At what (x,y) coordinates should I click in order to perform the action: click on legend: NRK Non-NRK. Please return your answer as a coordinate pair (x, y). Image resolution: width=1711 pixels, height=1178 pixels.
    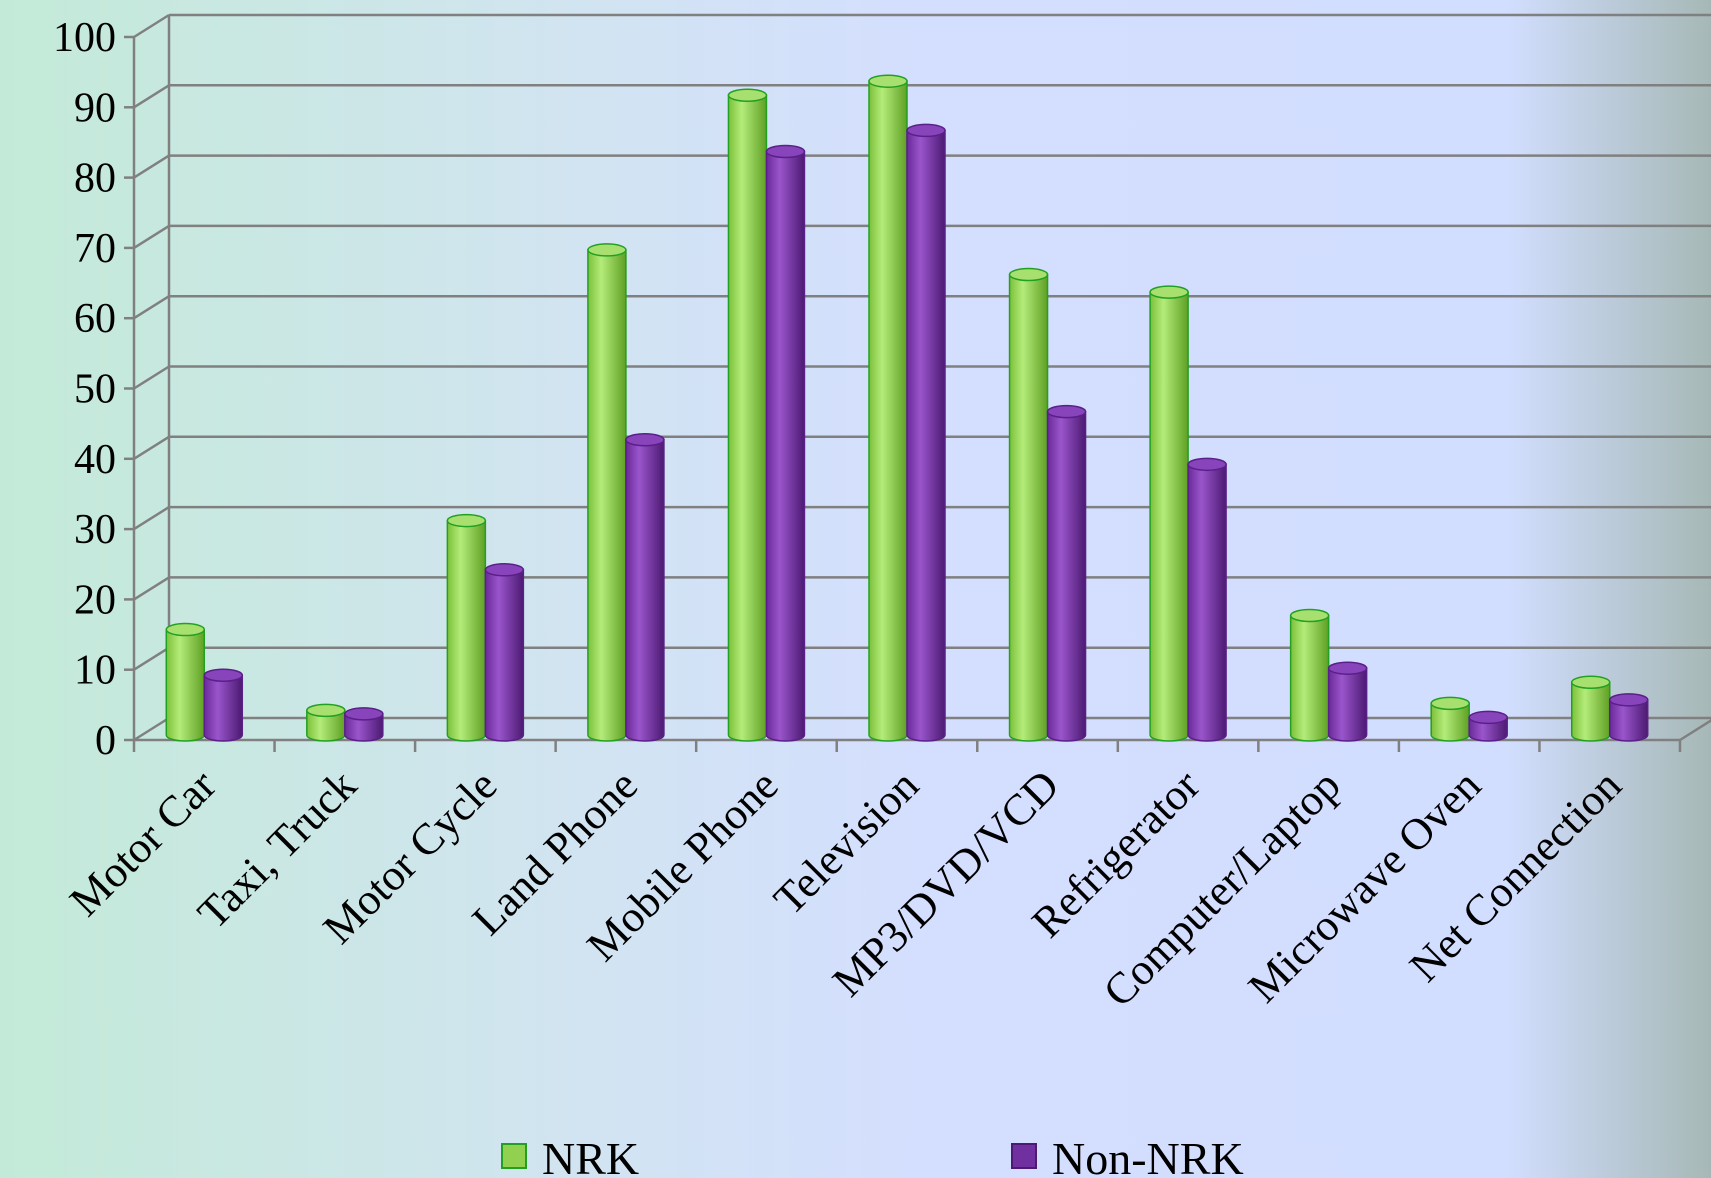
    Looking at the image, I should click on (872, 1155).